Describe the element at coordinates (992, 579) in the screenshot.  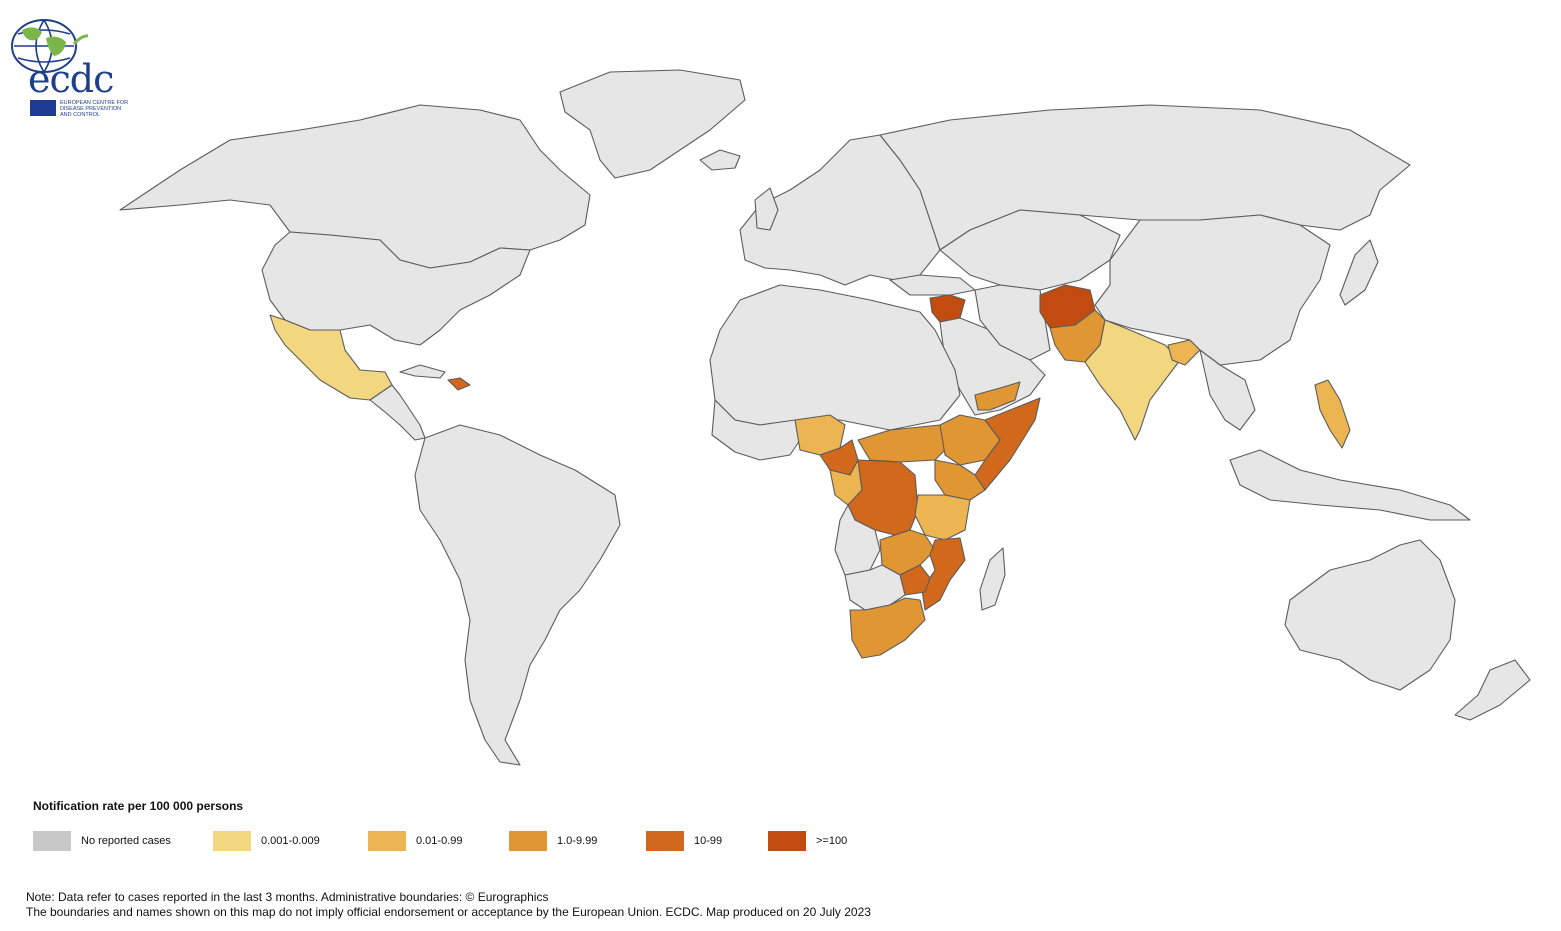
I see `region-madagascar` at that location.